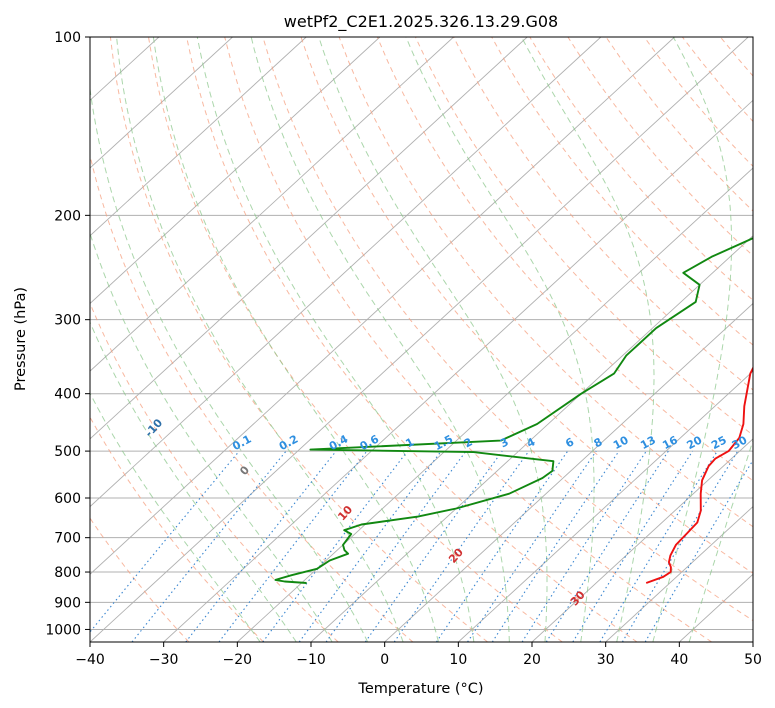  What do you see at coordinates (719, 442) in the screenshot?
I see `mixing-ratio-label: 25` at bounding box center [719, 442].